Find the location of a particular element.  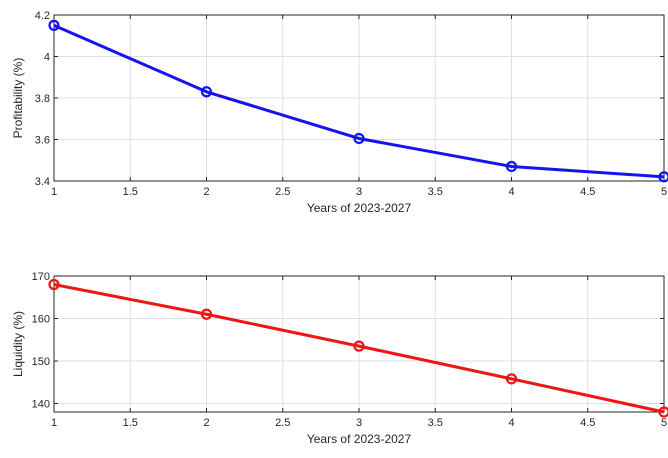

liquidity-x-tick-label: 3.5 is located at coordinates (435, 423).